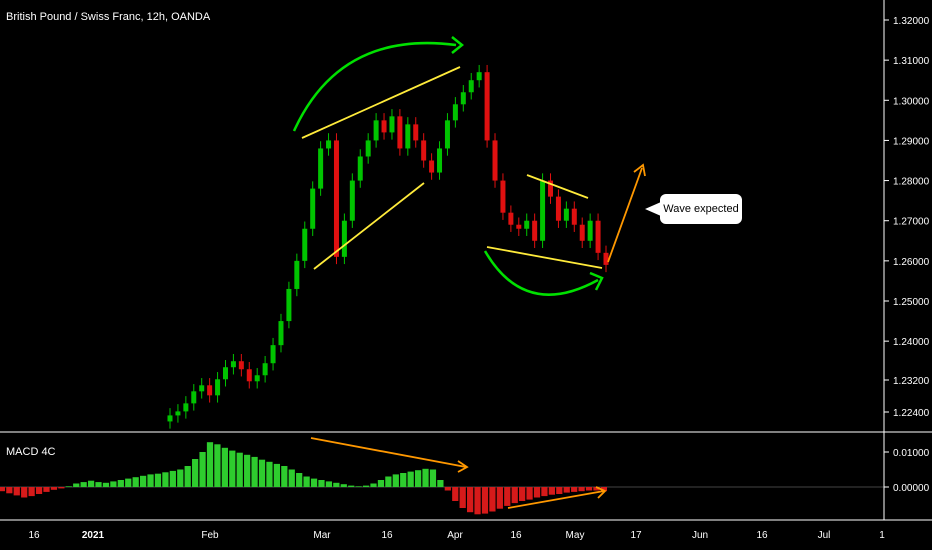 Image resolution: width=932 pixels, height=550 pixels. What do you see at coordinates (911, 141) in the screenshot?
I see `price-tick-label: 1.29000` at bounding box center [911, 141].